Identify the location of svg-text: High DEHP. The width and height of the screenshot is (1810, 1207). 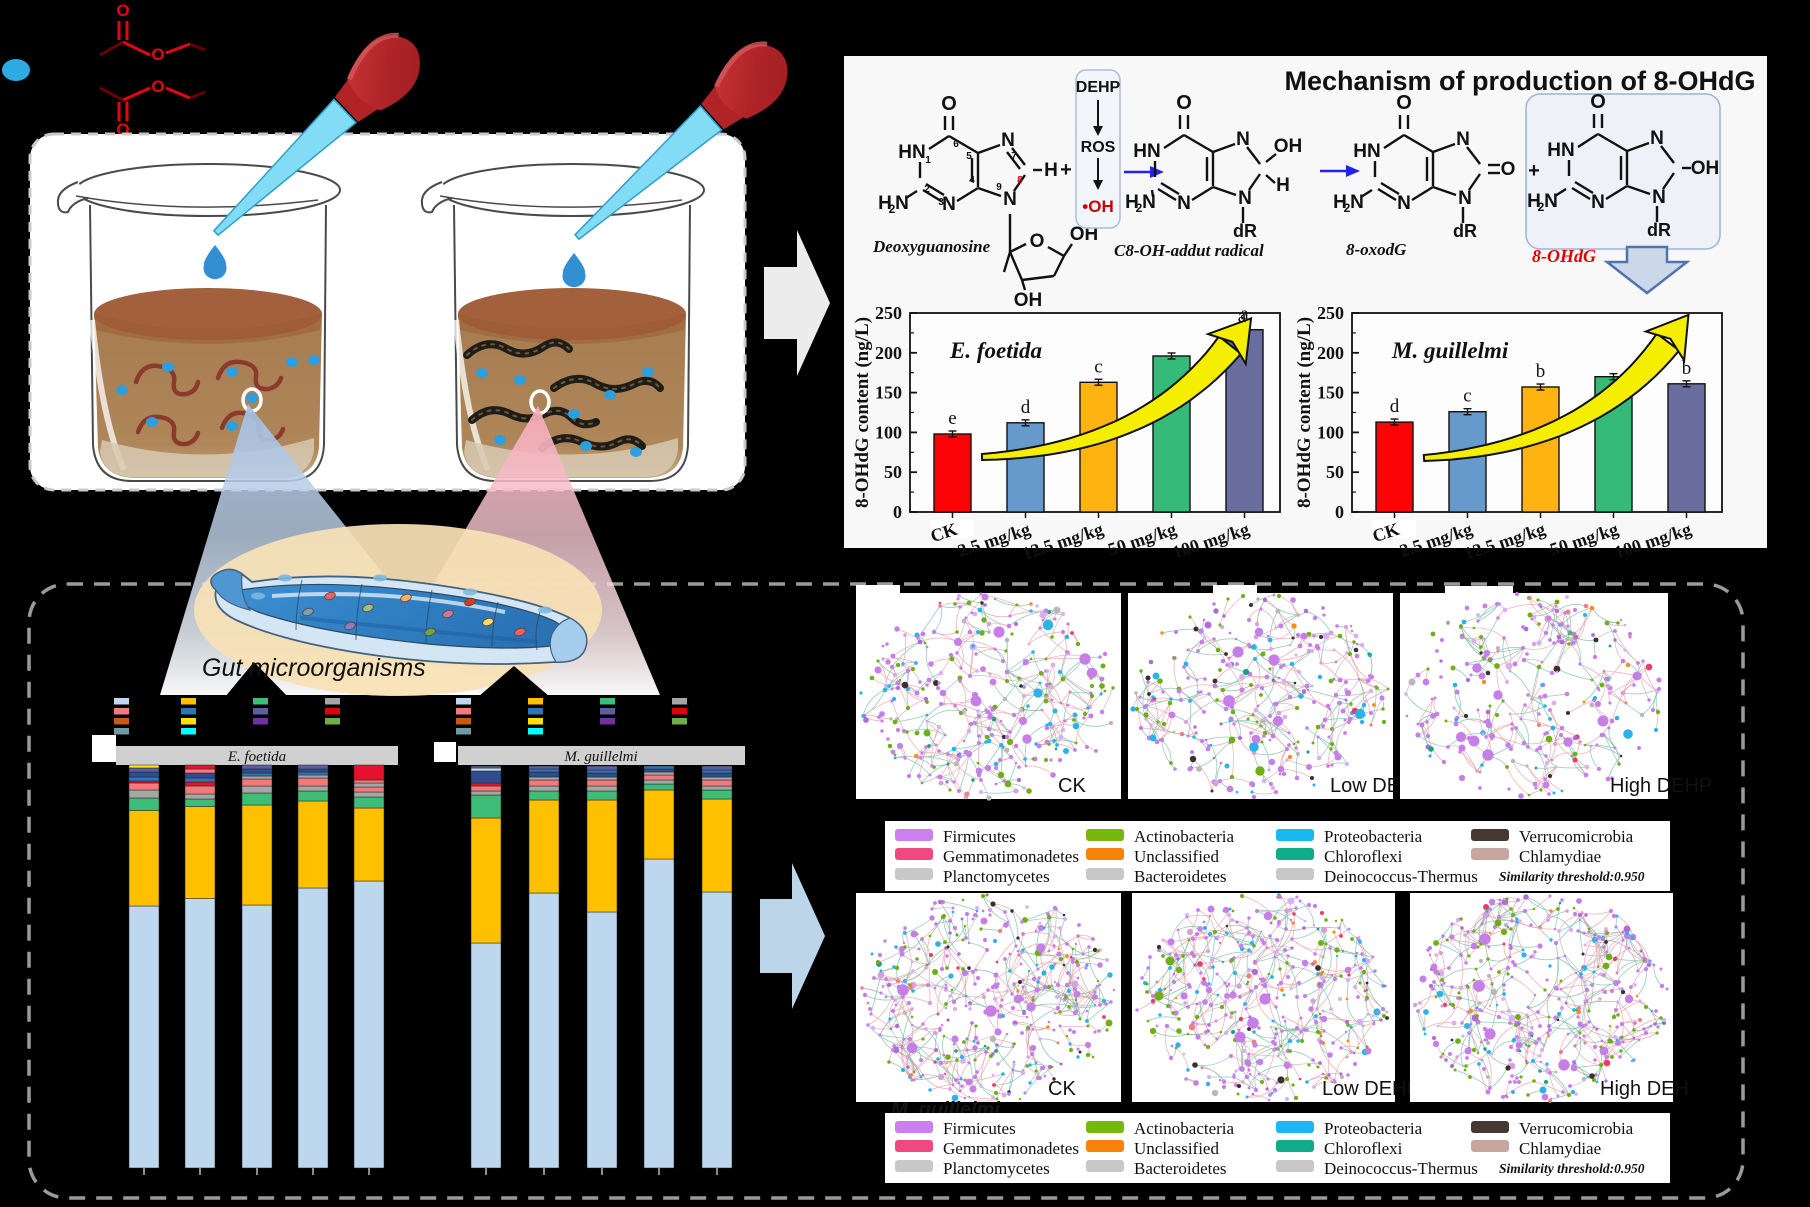
(1661, 786).